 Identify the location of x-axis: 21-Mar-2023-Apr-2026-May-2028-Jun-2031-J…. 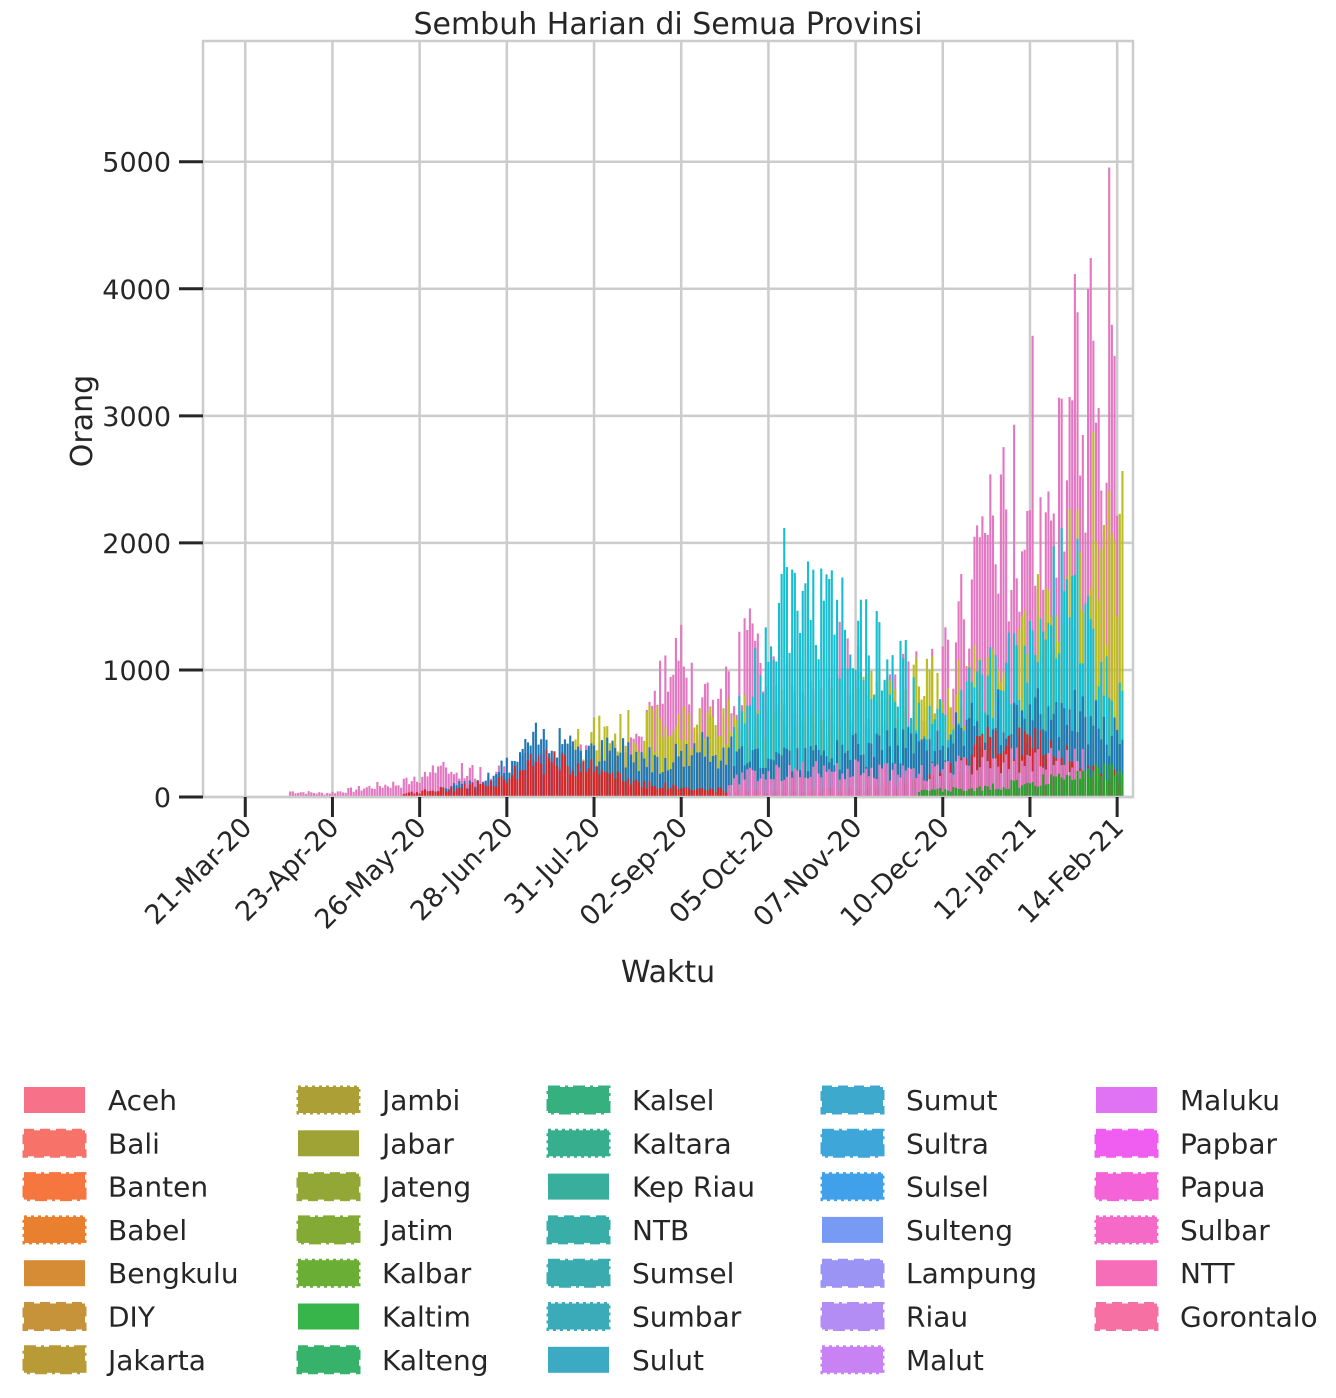
(634, 866).